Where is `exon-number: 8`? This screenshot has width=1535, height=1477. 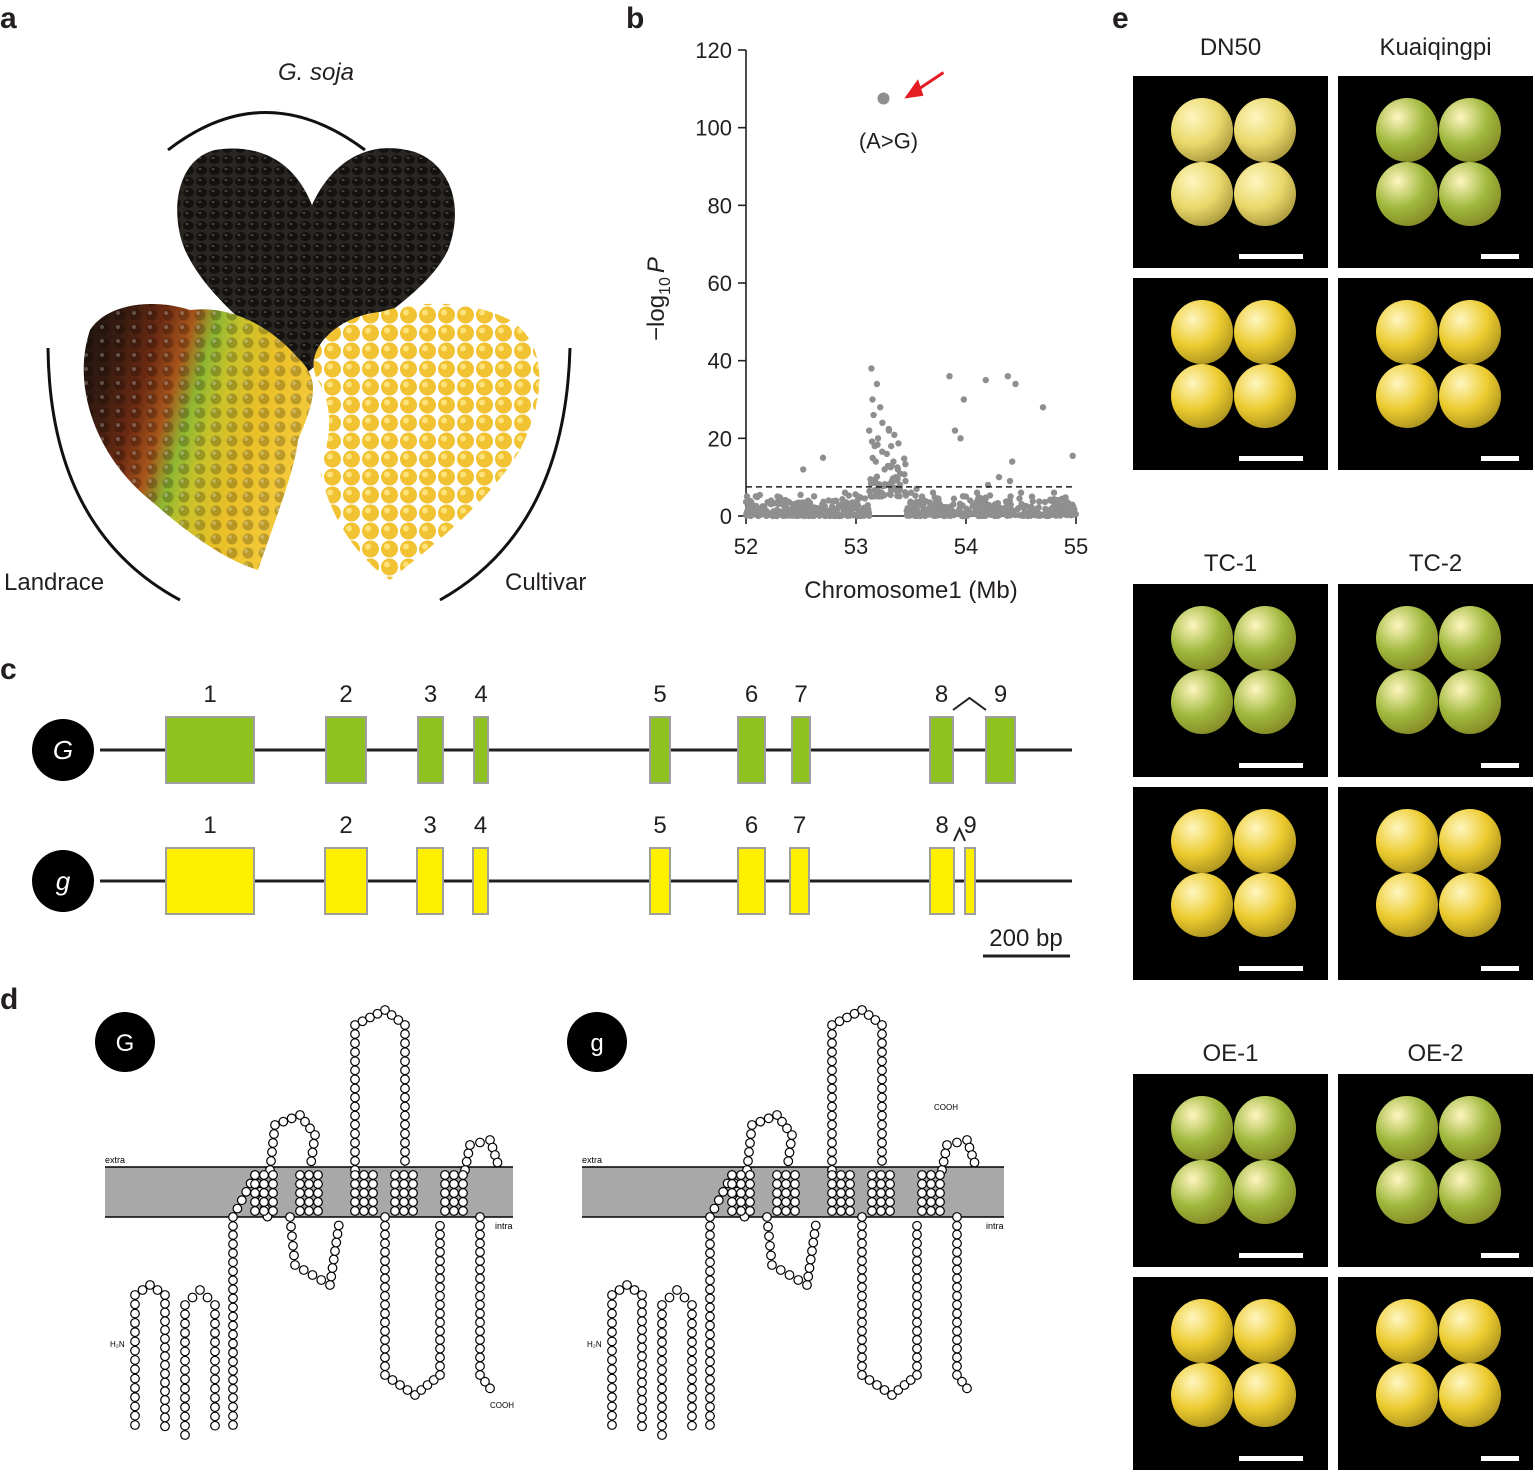 exon-number: 8 is located at coordinates (941, 694).